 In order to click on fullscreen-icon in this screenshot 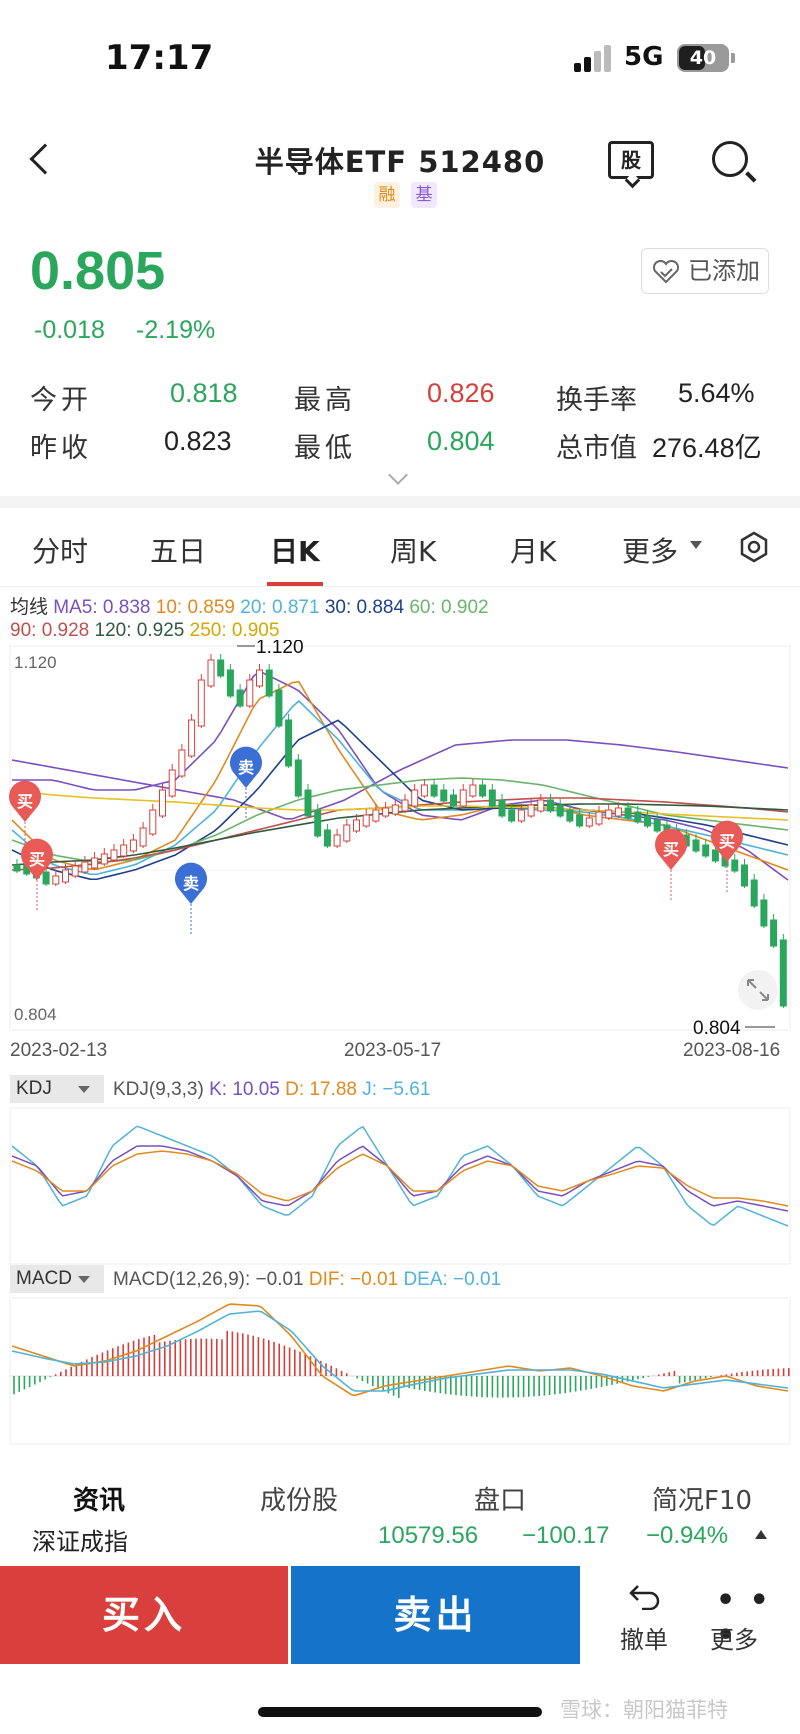, I will do `click(758, 990)`.